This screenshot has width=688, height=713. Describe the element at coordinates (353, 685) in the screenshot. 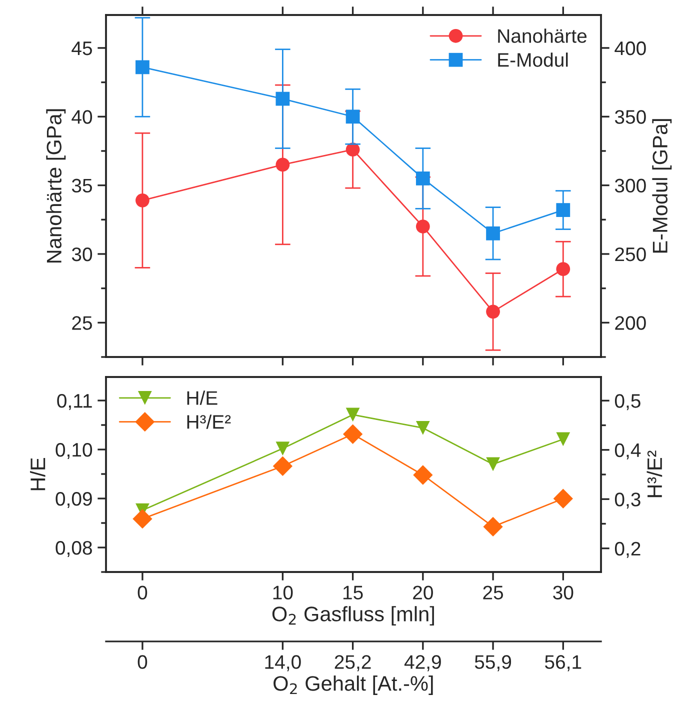

I see `x2-axis-title: O$_{2}$ Gehalt [At.-%]` at that location.